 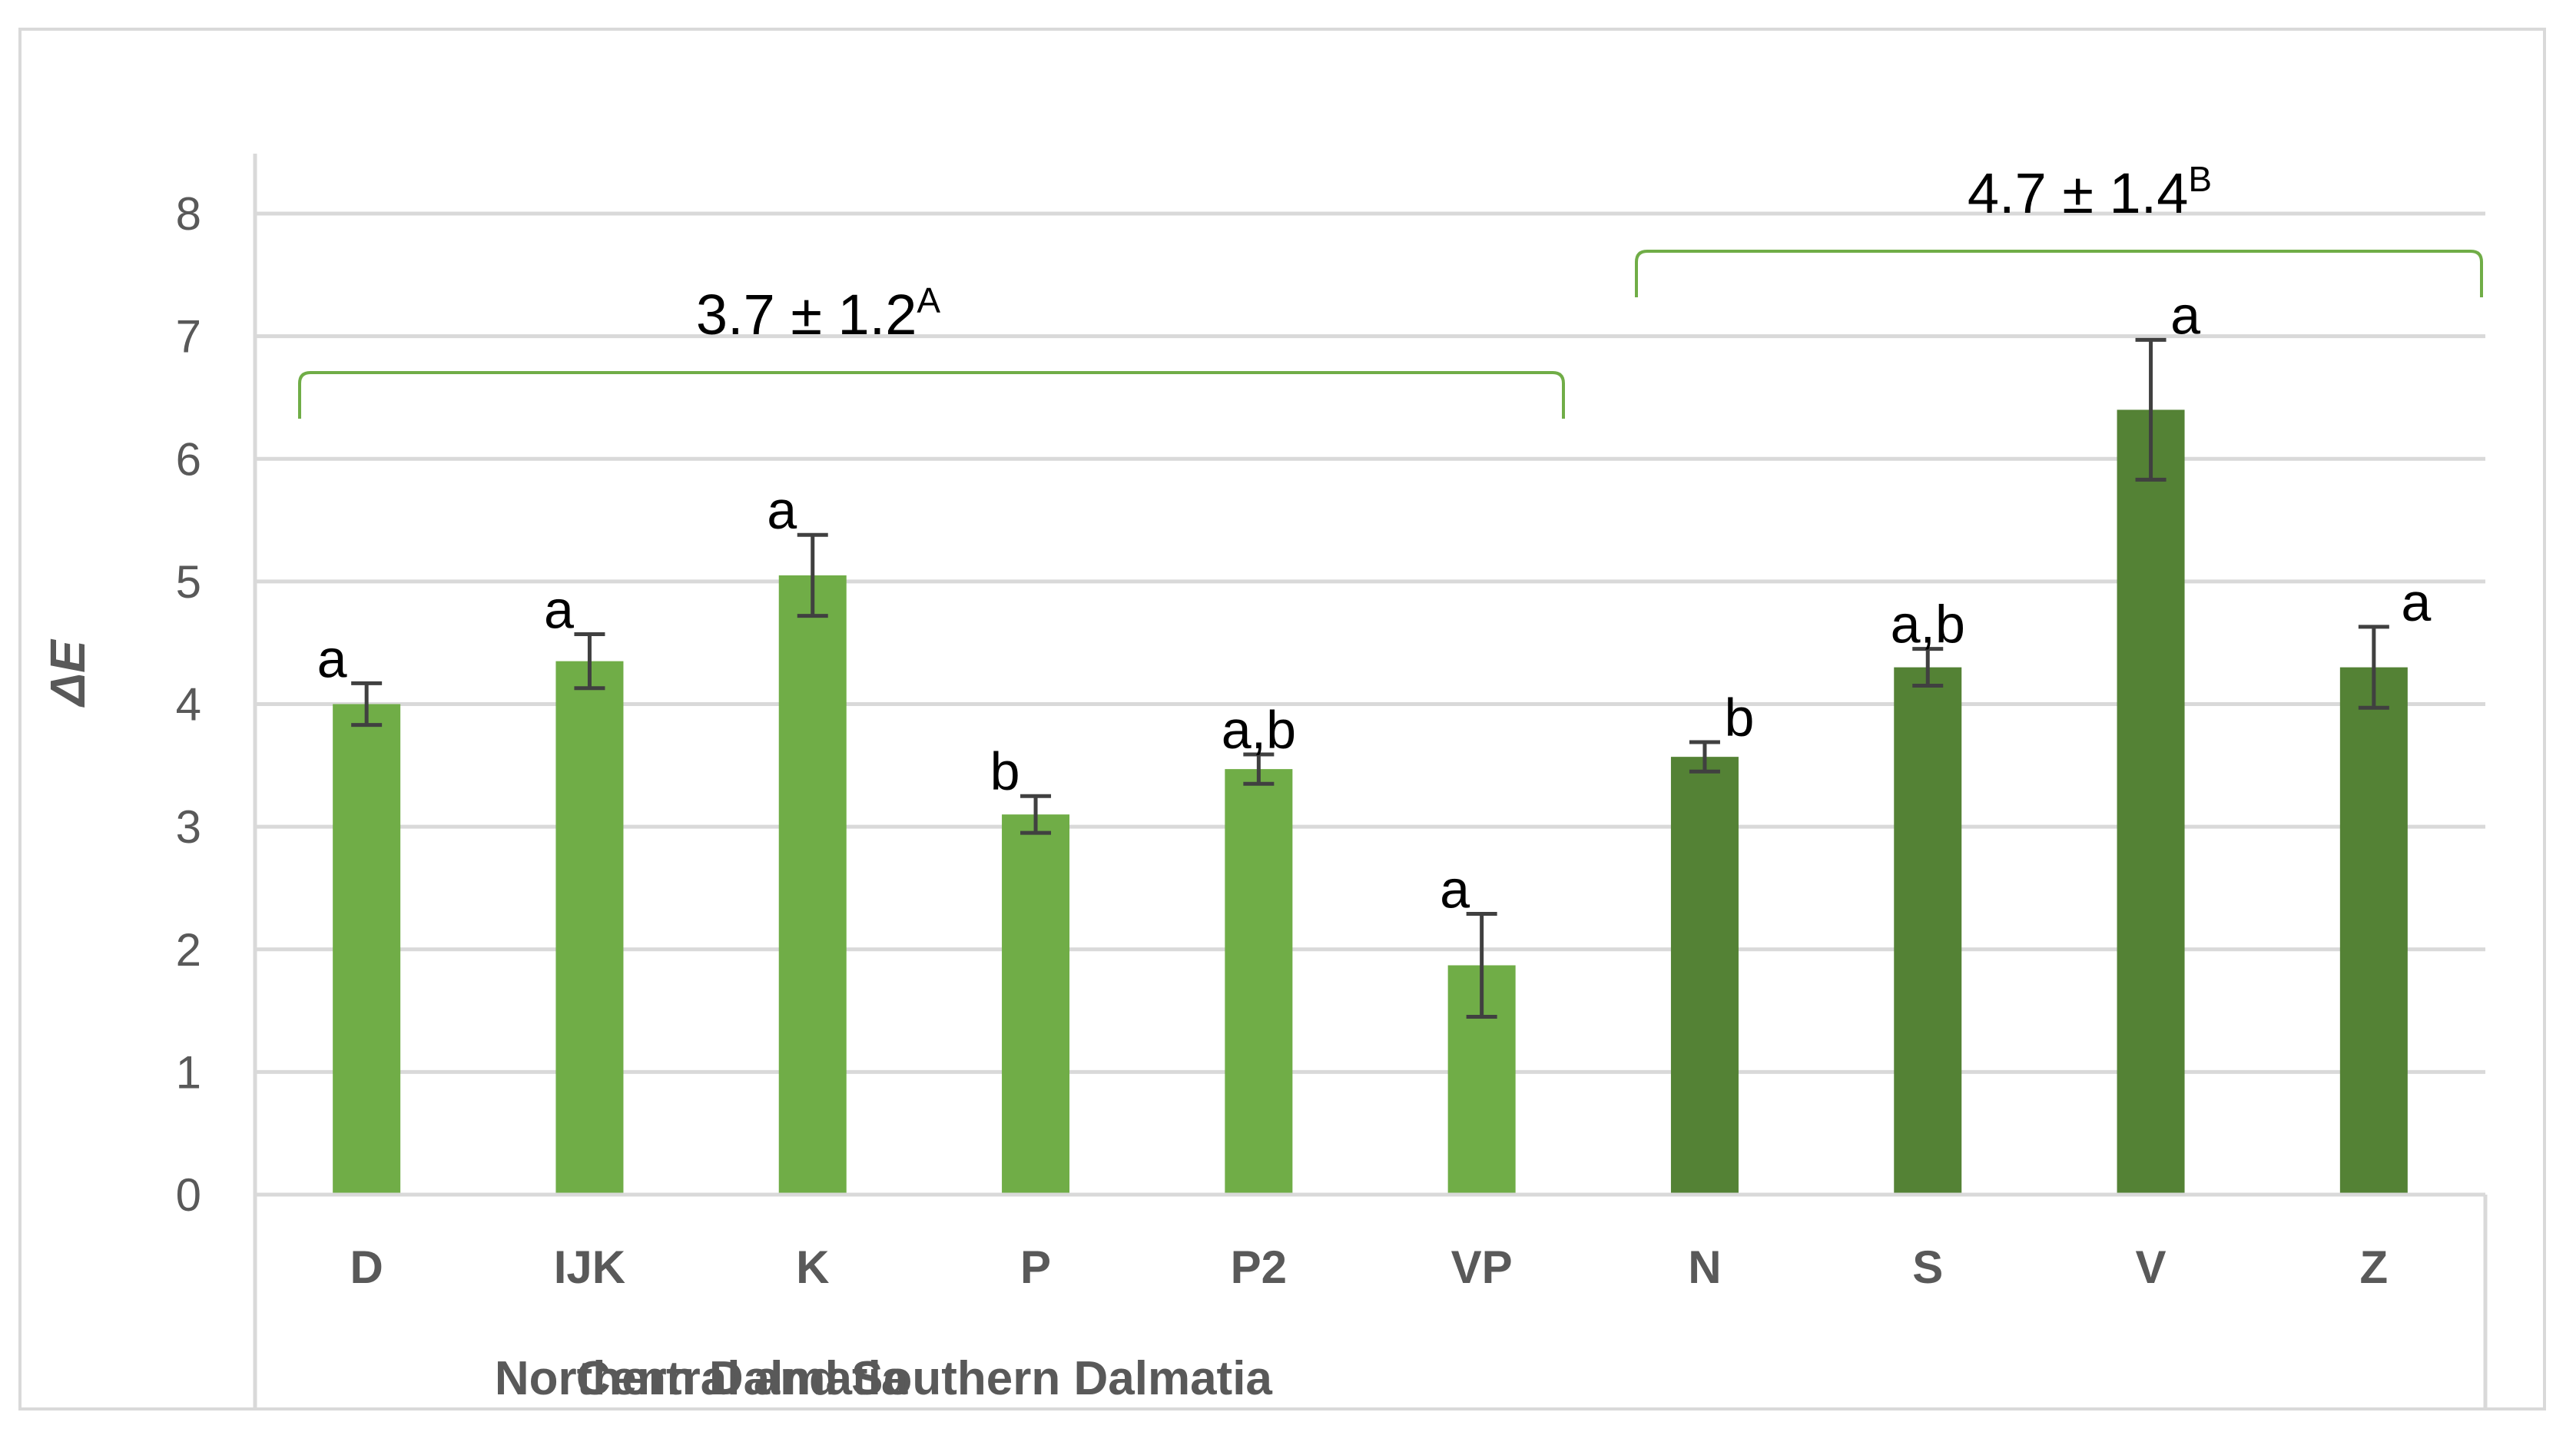 What do you see at coordinates (332, 658) in the screenshot?
I see `significance-label-d: a` at bounding box center [332, 658].